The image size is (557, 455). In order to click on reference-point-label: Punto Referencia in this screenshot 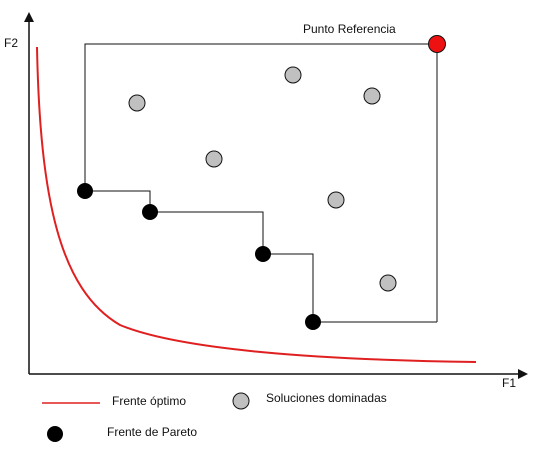, I will do `click(349, 29)`.